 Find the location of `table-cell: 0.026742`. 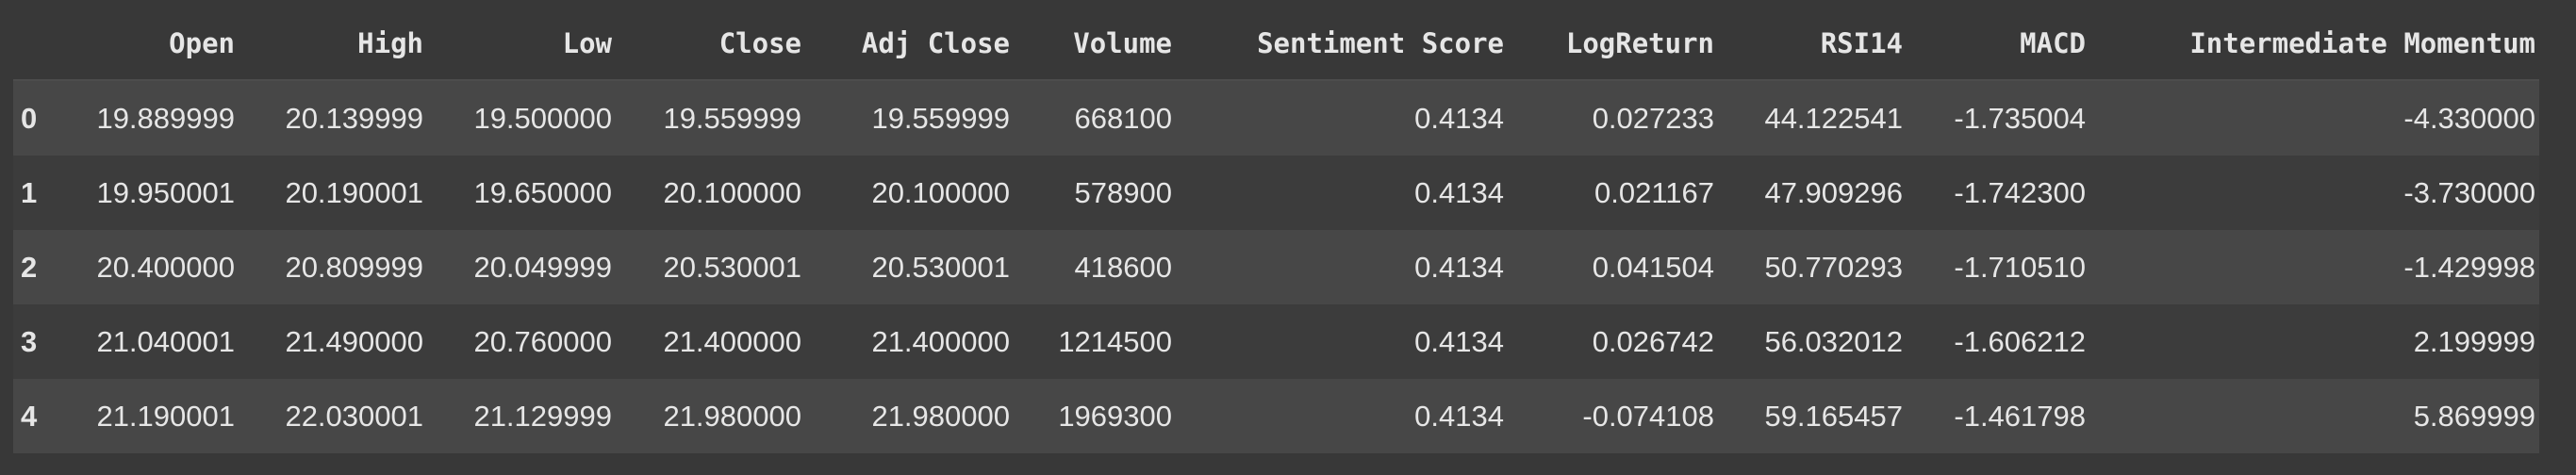

table-cell: 0.026742 is located at coordinates (1653, 341).